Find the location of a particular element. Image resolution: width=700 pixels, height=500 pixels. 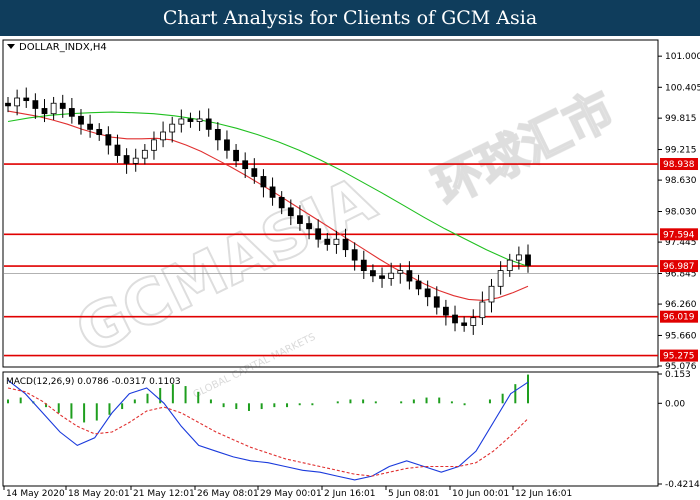

x-tick-label: 18 May 20:01 is located at coordinates (99, 494).